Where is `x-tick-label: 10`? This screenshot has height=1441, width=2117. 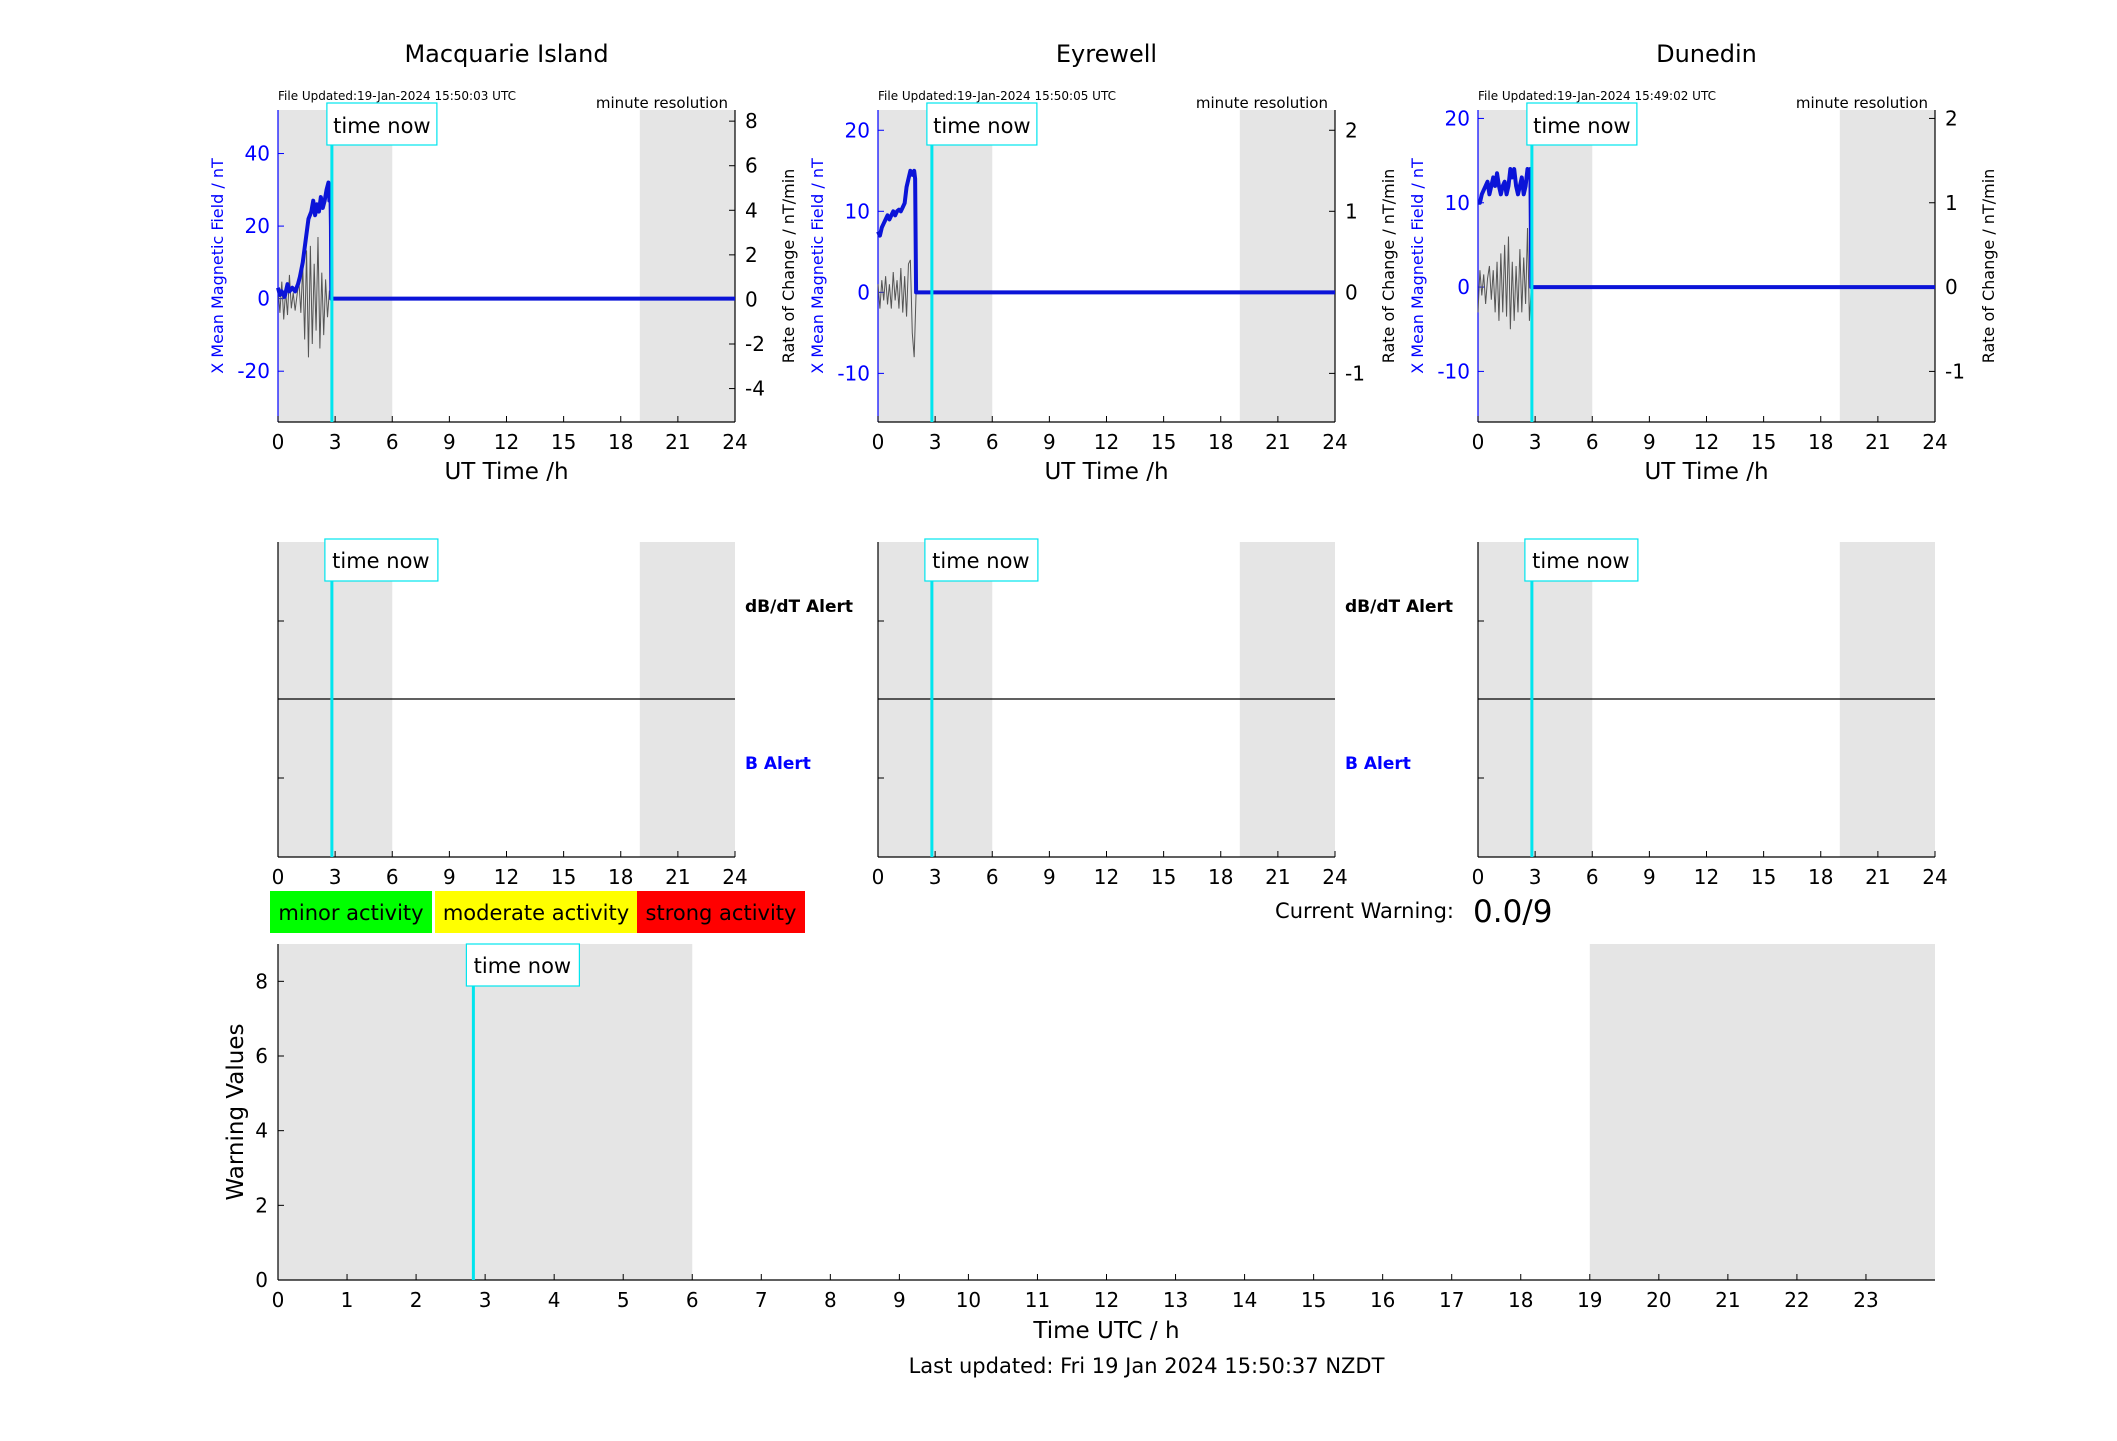 x-tick-label: 10 is located at coordinates (968, 1300).